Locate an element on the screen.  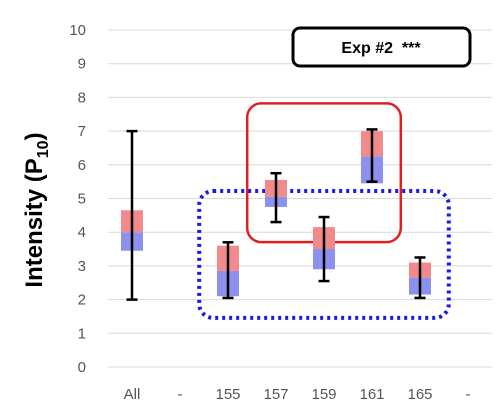
annotation-label: Exp #2 *** is located at coordinates (381, 48).